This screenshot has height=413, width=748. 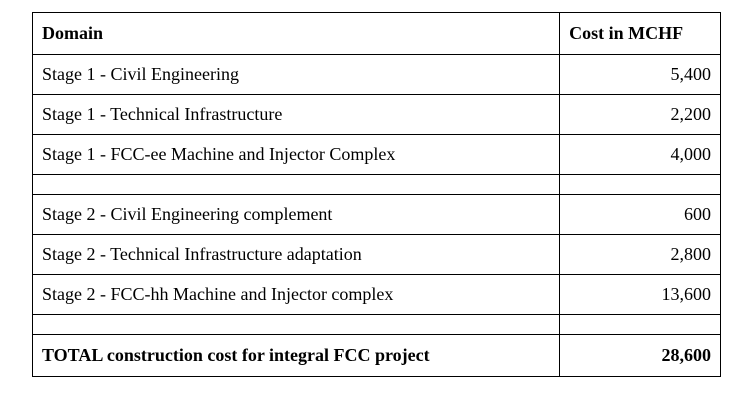 What do you see at coordinates (296, 74) in the screenshot?
I see `domain-cell: Stage 1 - Civil Engineering` at bounding box center [296, 74].